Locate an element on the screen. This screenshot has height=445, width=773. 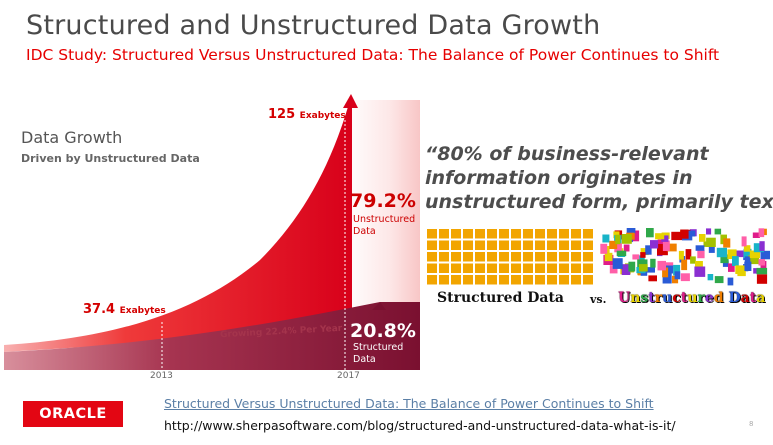
quote-line: “80% of business-relevant is located at coordinates (567, 154).